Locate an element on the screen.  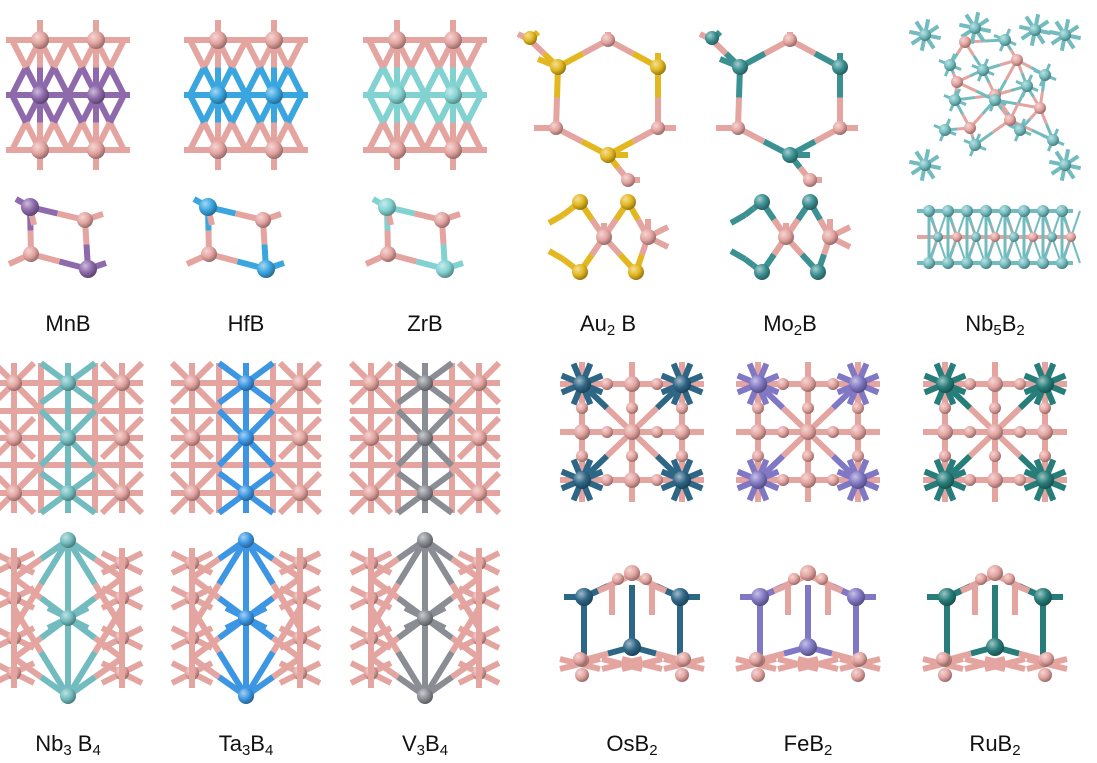
label-text: HfB is located at coordinates (246, 323).